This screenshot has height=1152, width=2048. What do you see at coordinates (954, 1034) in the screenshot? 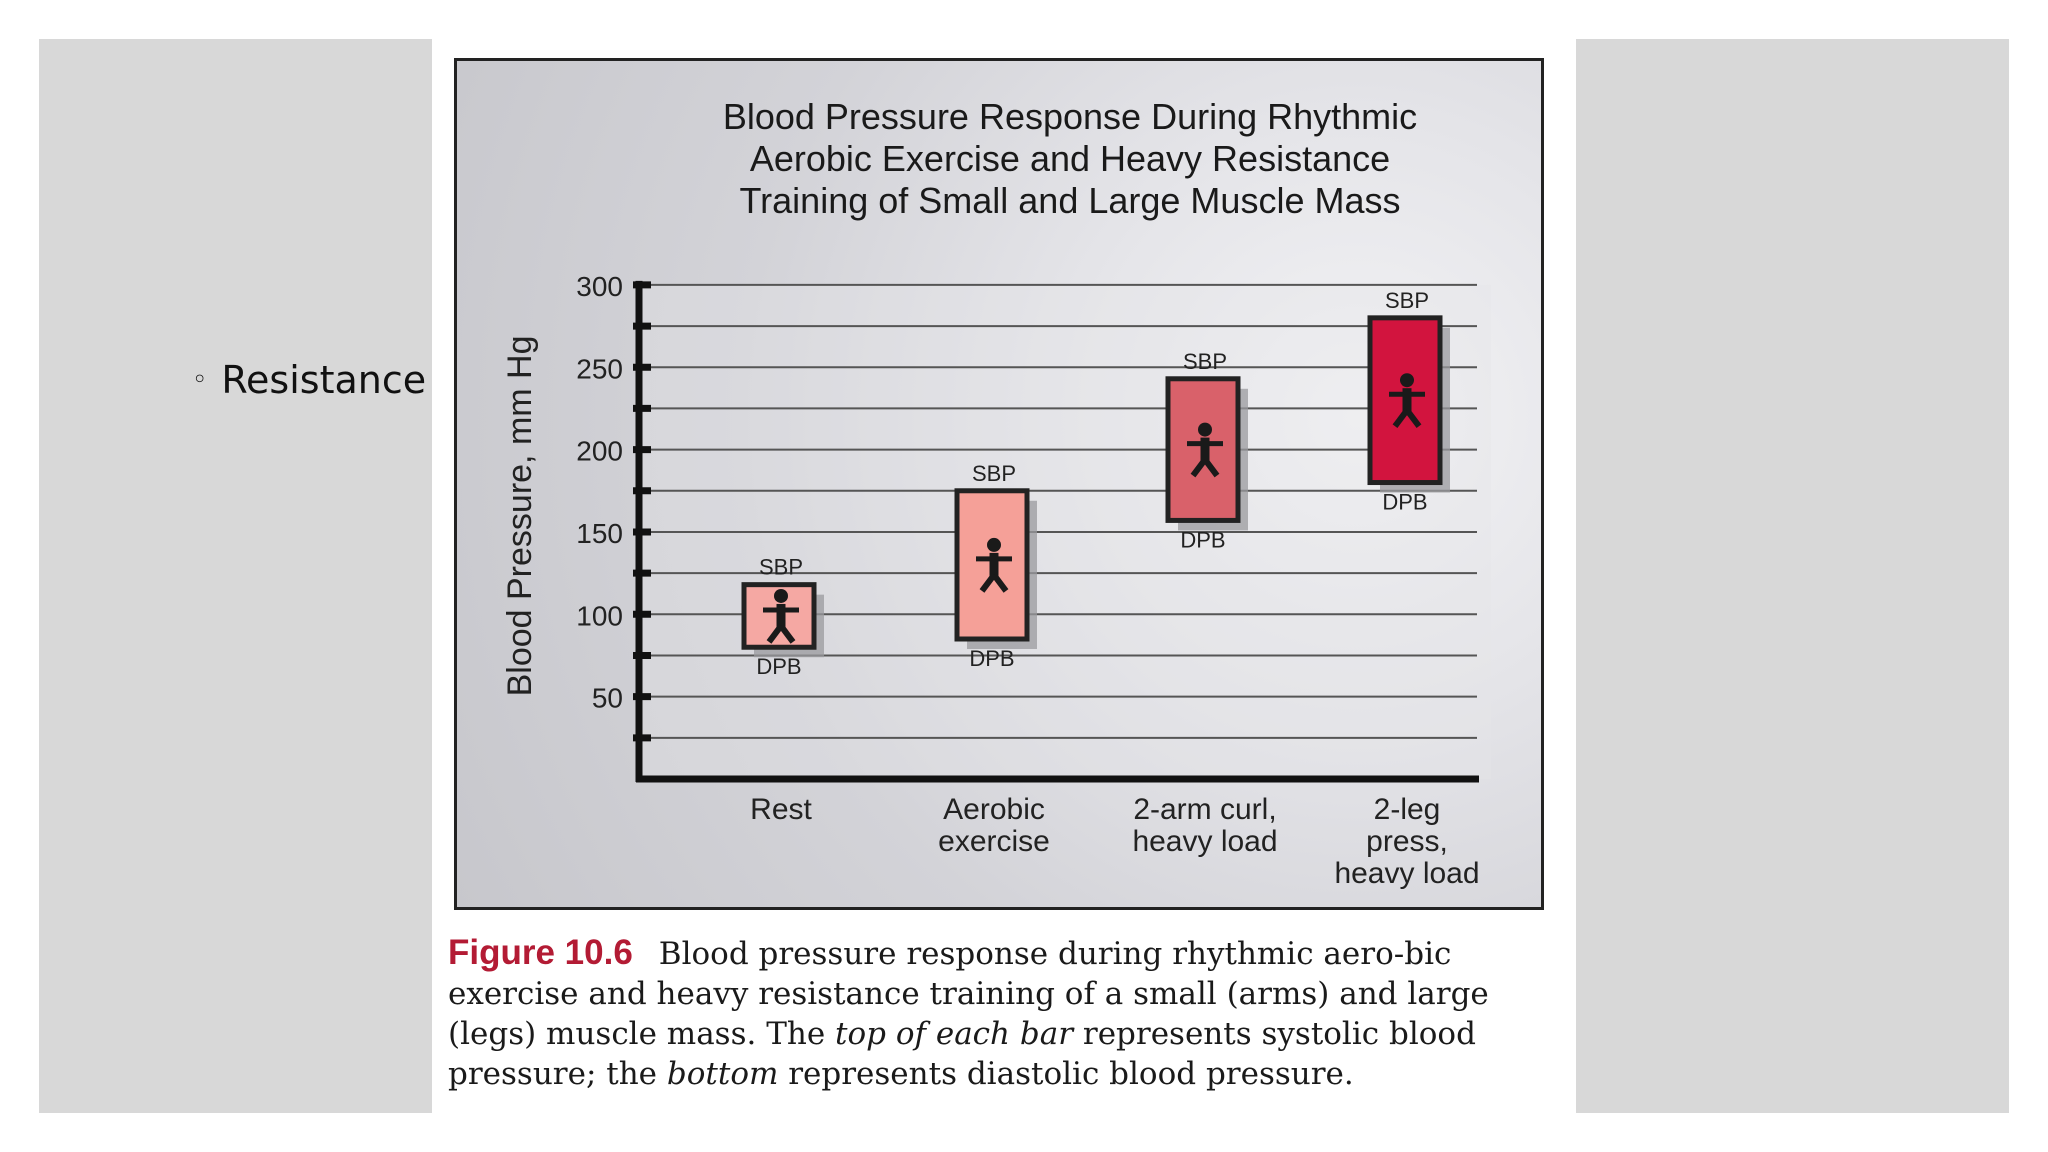
I see `caption-italic: top of each bar` at bounding box center [954, 1034].